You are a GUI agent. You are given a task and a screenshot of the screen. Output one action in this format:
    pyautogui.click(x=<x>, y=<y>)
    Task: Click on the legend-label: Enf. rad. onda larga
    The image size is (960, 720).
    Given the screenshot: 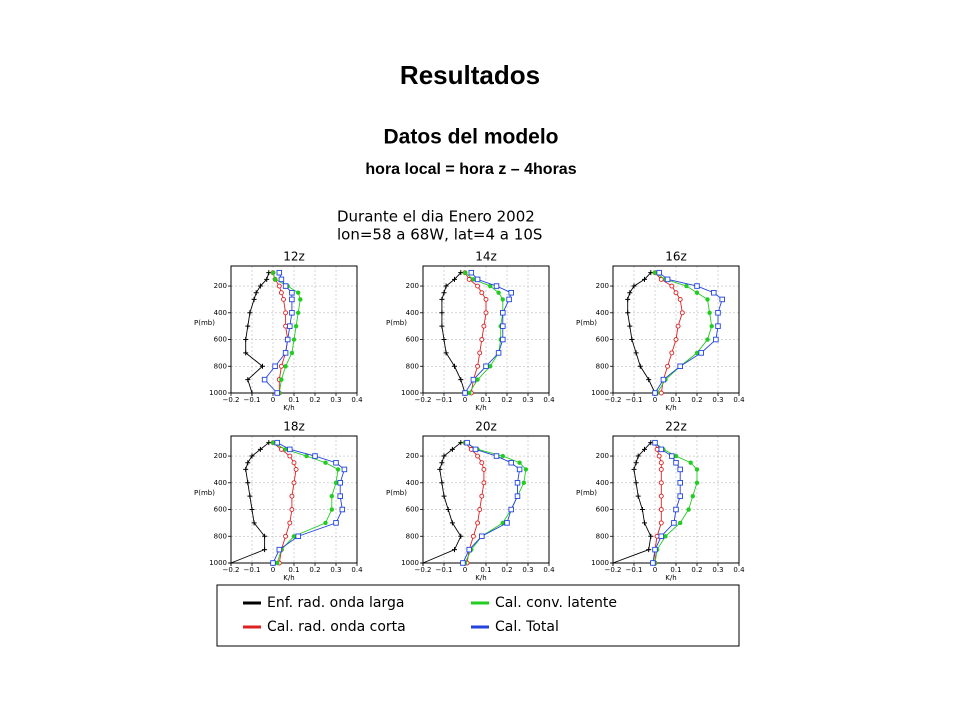 What is the action you would take?
    pyautogui.click(x=335, y=603)
    